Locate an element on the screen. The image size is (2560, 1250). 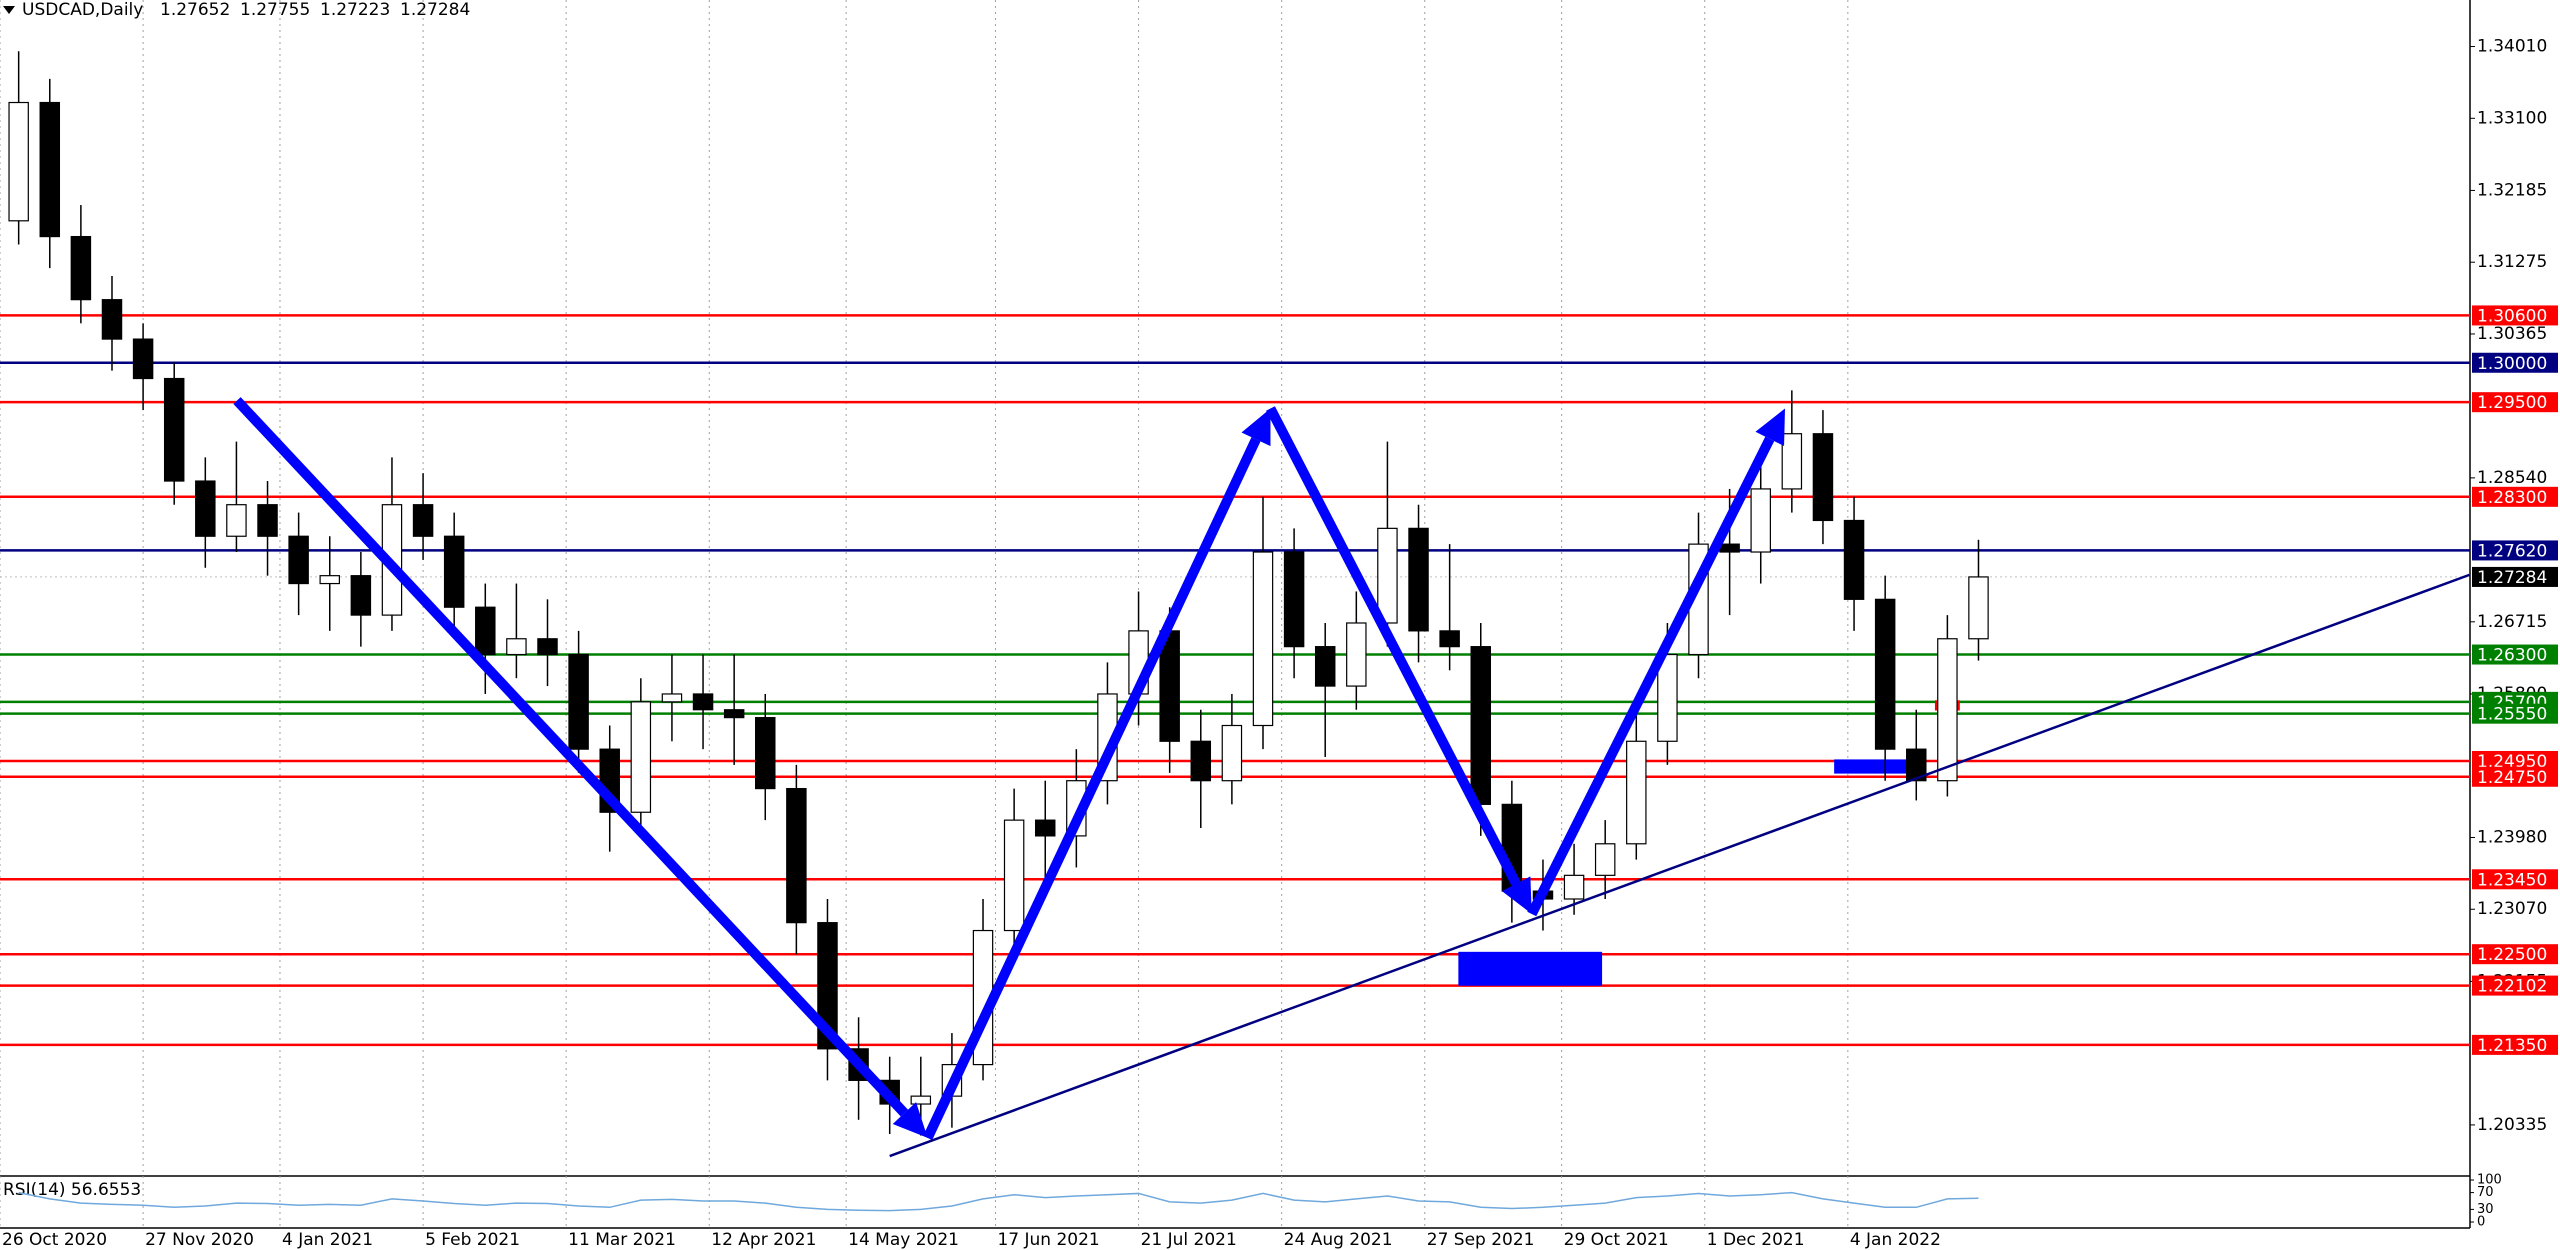
rsi-label: RSI(14) 56.6553 is located at coordinates (72, 1190).